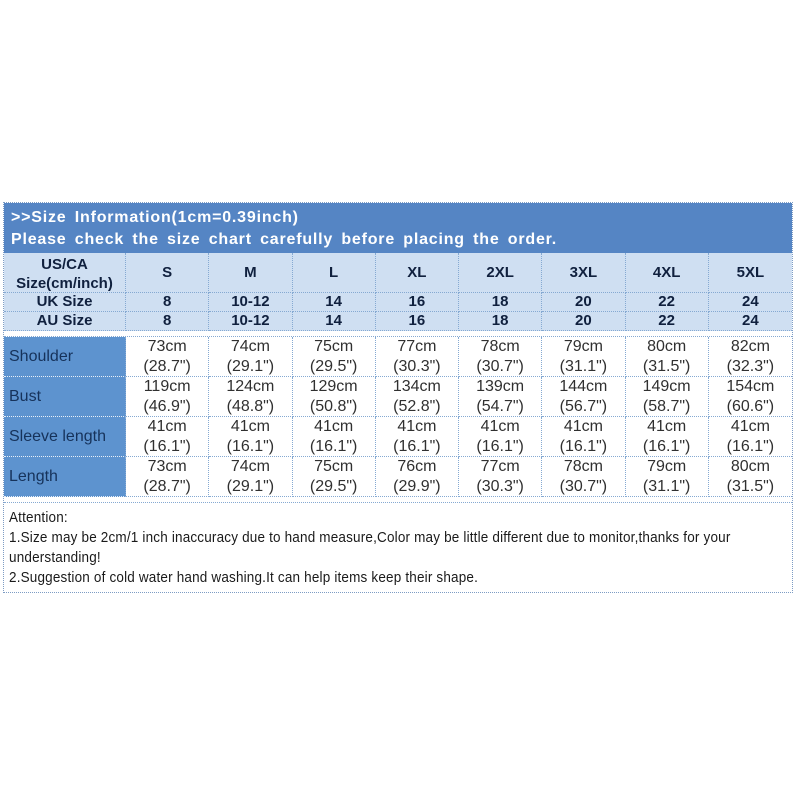 The image size is (800, 800). What do you see at coordinates (334, 466) in the screenshot?
I see `cm-value: 75cm` at bounding box center [334, 466].